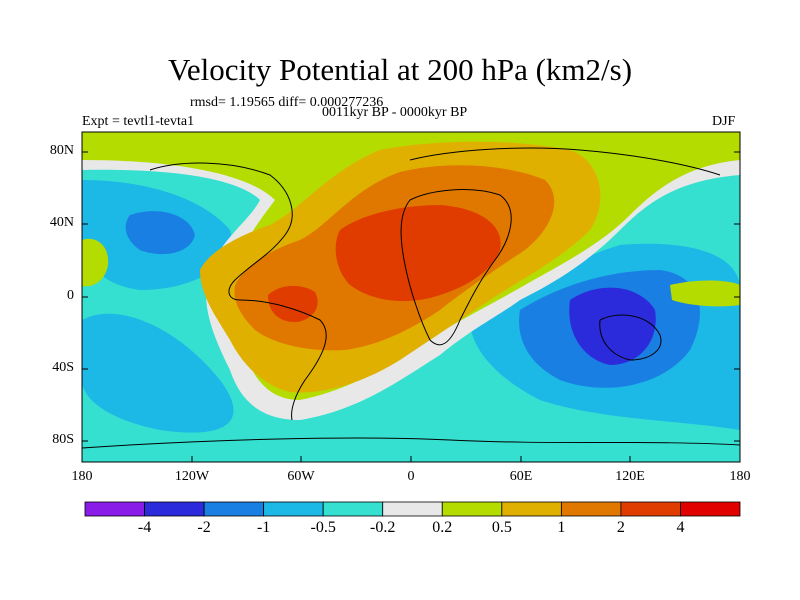  What do you see at coordinates (630, 476) in the screenshot?
I see `lon-label: 120E` at bounding box center [630, 476].